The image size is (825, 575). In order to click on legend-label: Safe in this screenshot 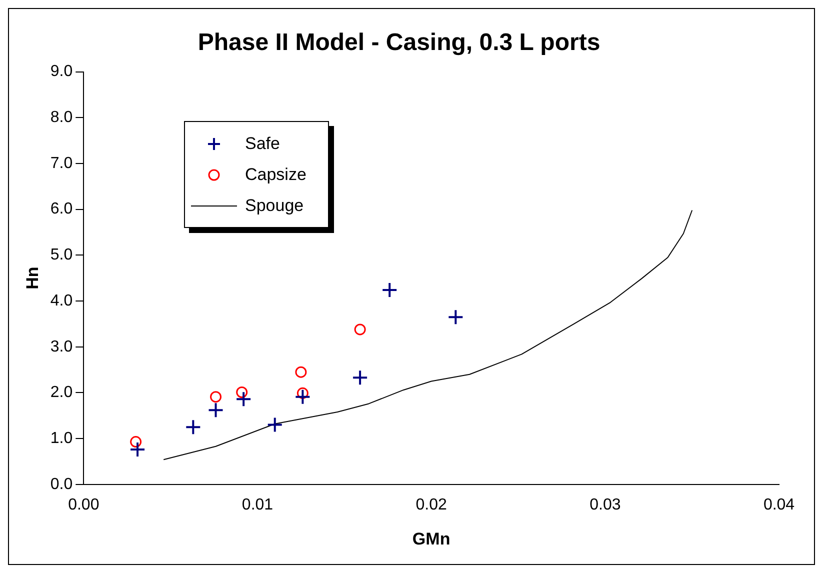, I will do `click(262, 144)`.